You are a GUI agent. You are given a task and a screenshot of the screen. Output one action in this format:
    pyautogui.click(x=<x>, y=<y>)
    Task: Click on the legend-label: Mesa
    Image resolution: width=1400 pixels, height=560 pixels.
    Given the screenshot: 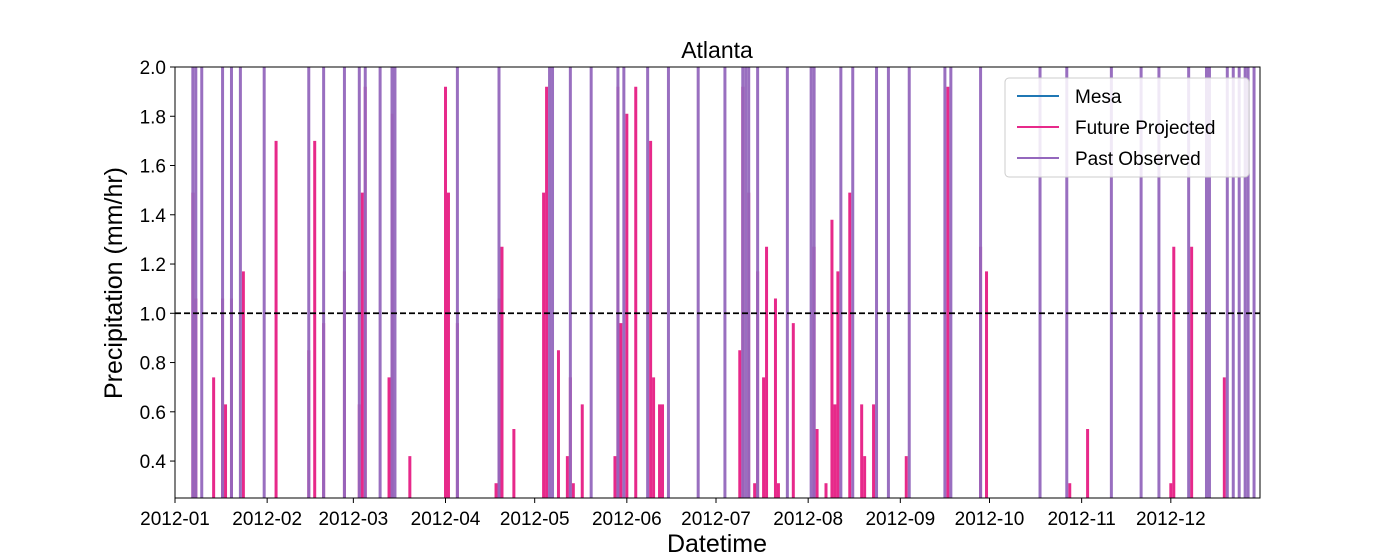 What is the action you would take?
    pyautogui.click(x=1098, y=97)
    